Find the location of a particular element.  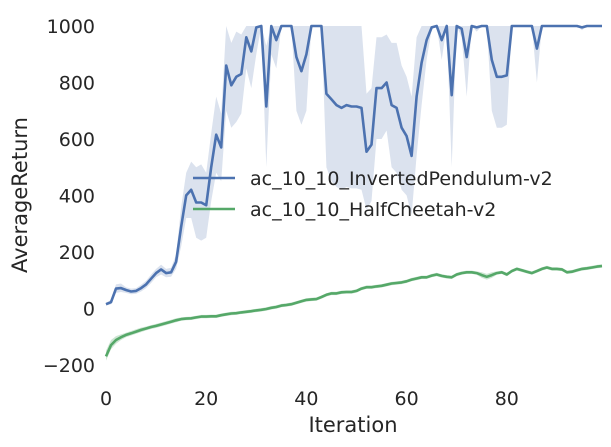

y-tick-label: 200 is located at coordinates (77, 253).